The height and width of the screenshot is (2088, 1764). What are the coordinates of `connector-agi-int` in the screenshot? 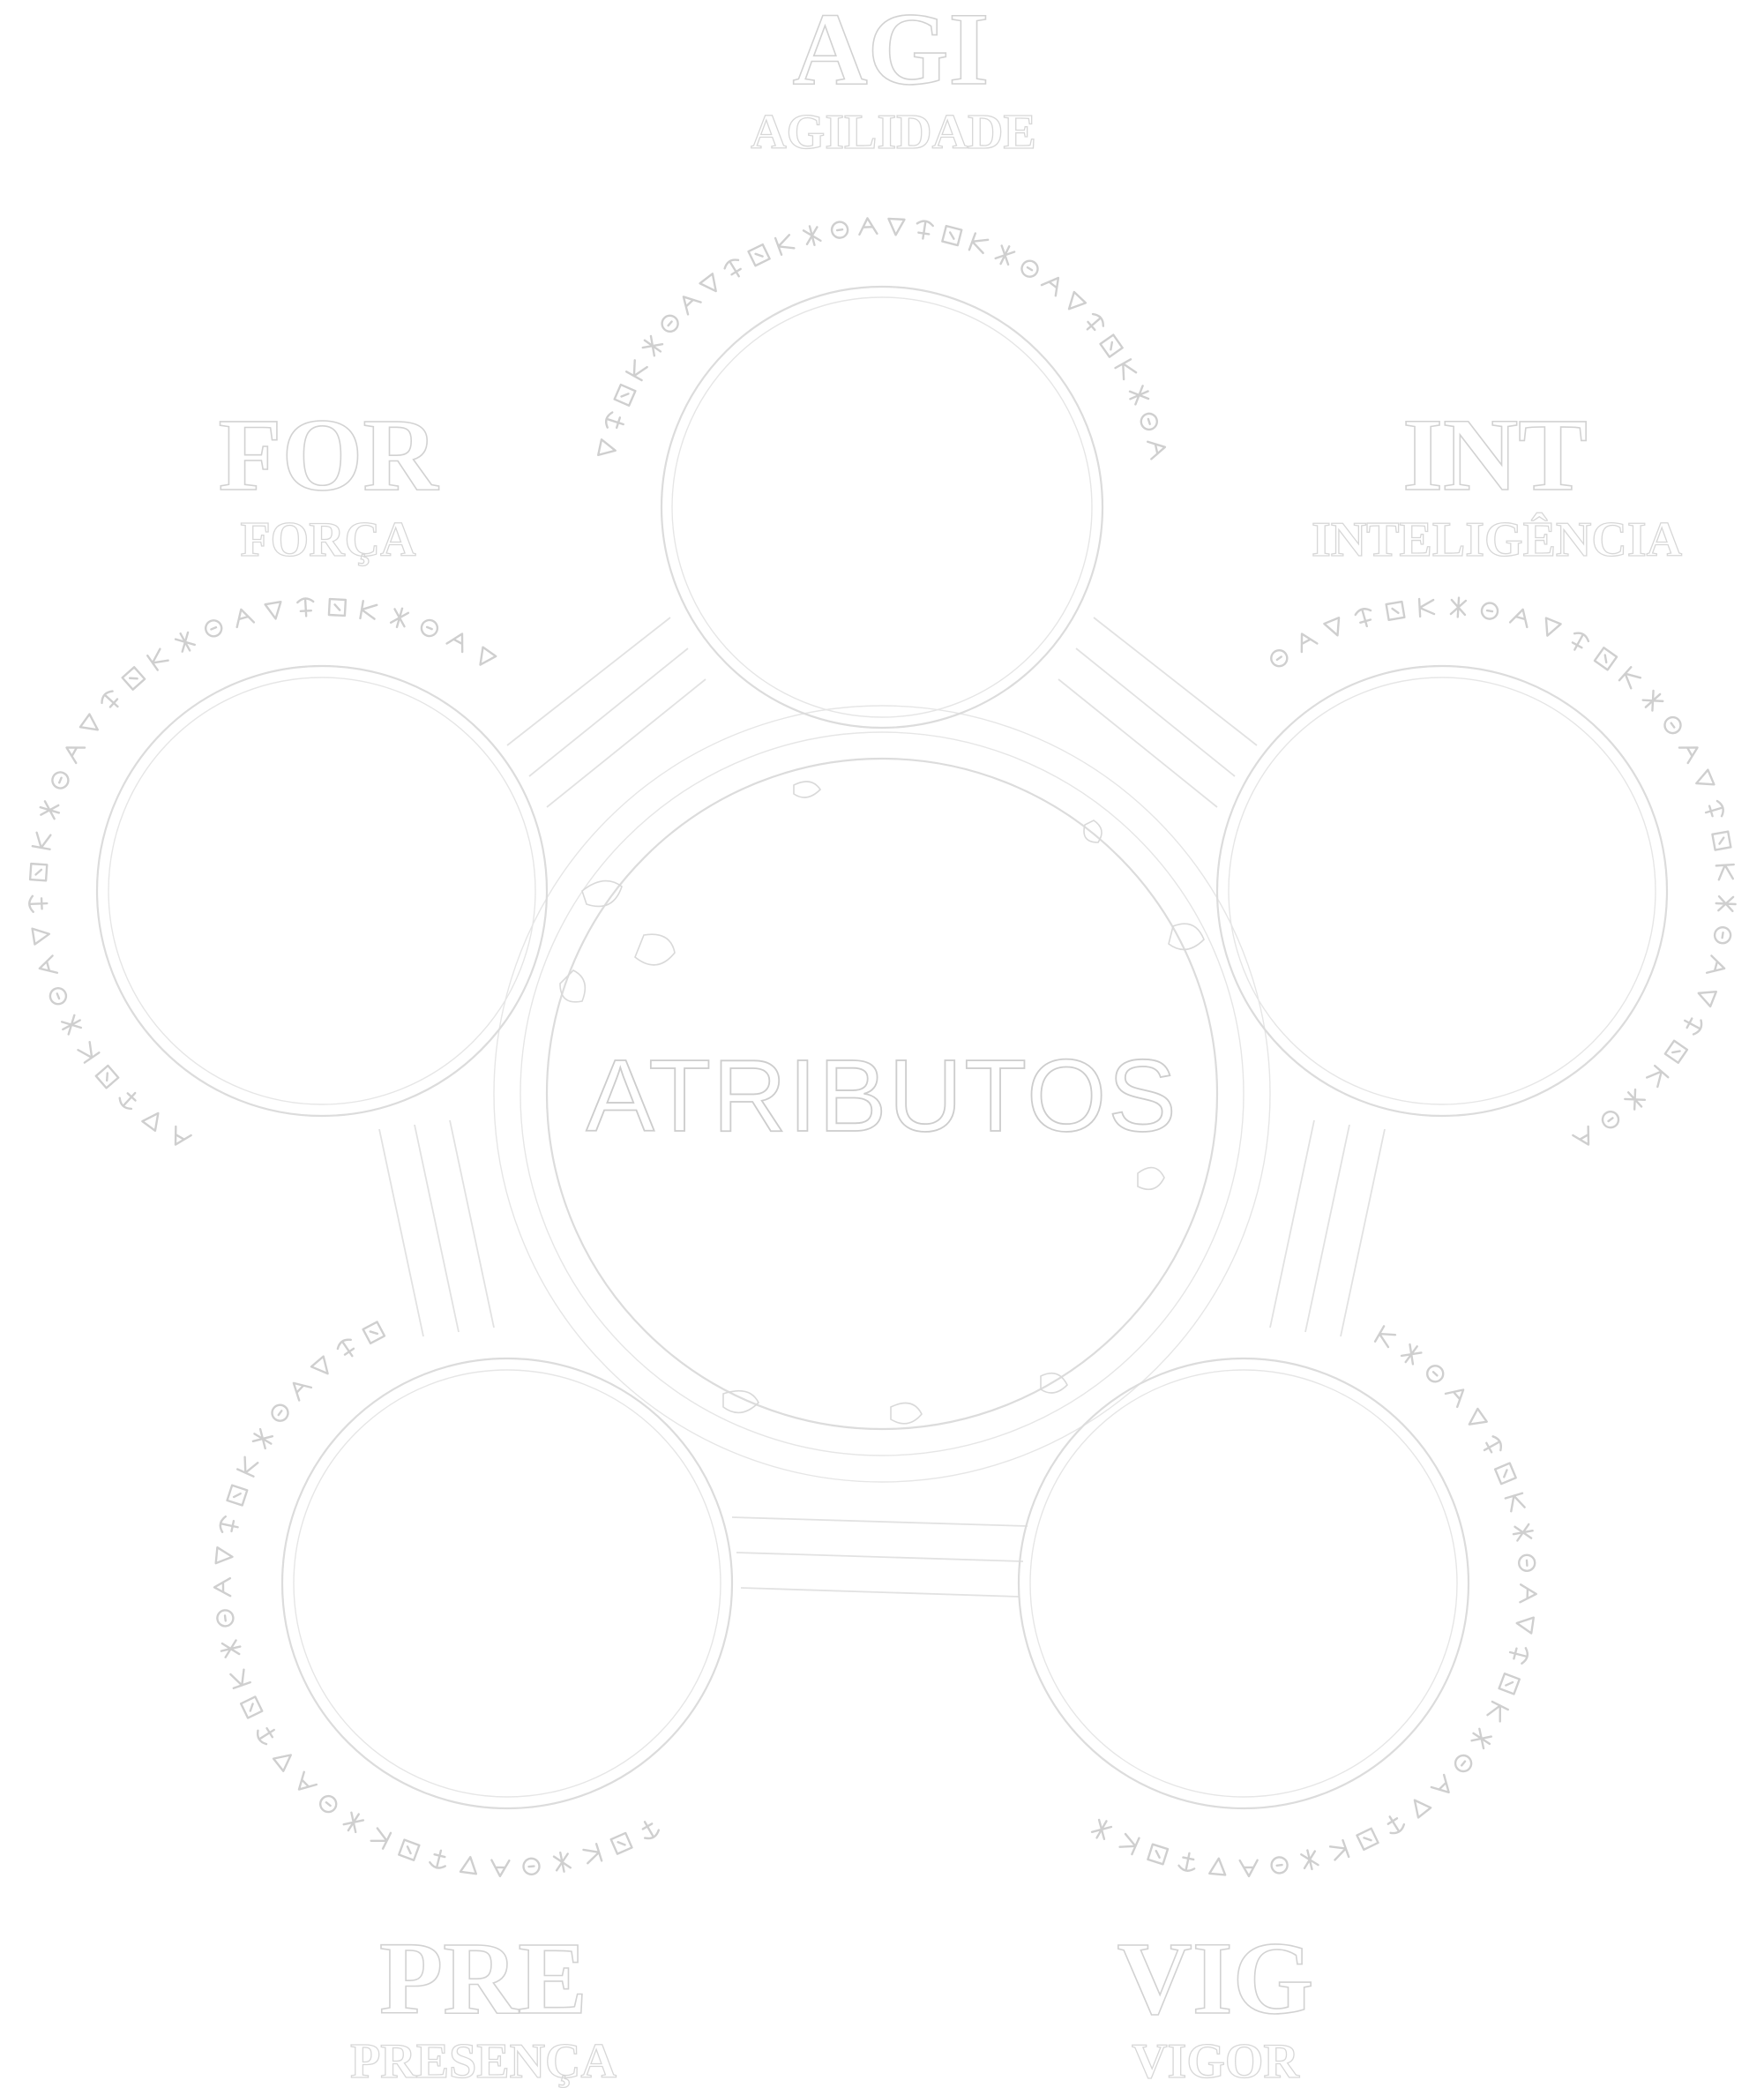 It's located at (1158, 712).